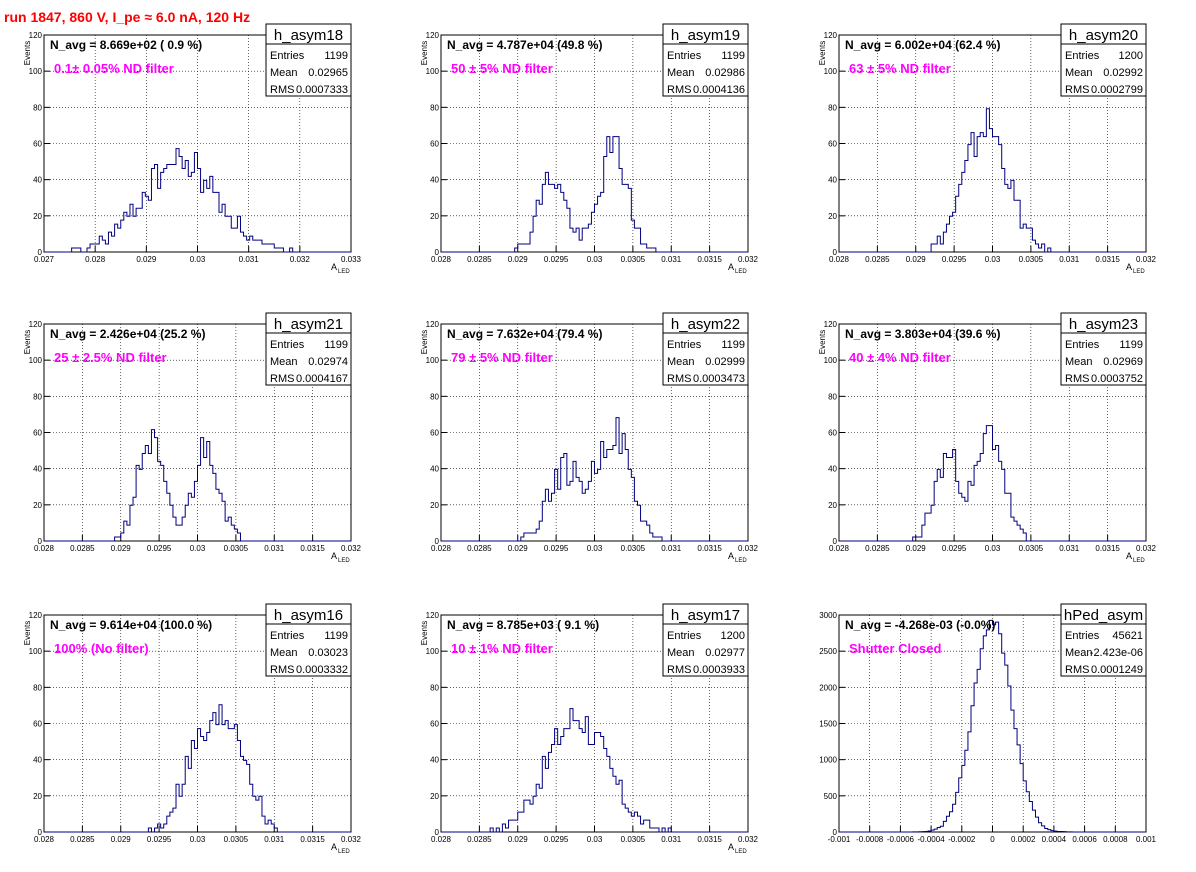  I want to click on stats-histogram-name: h_asym19, so click(705, 35).